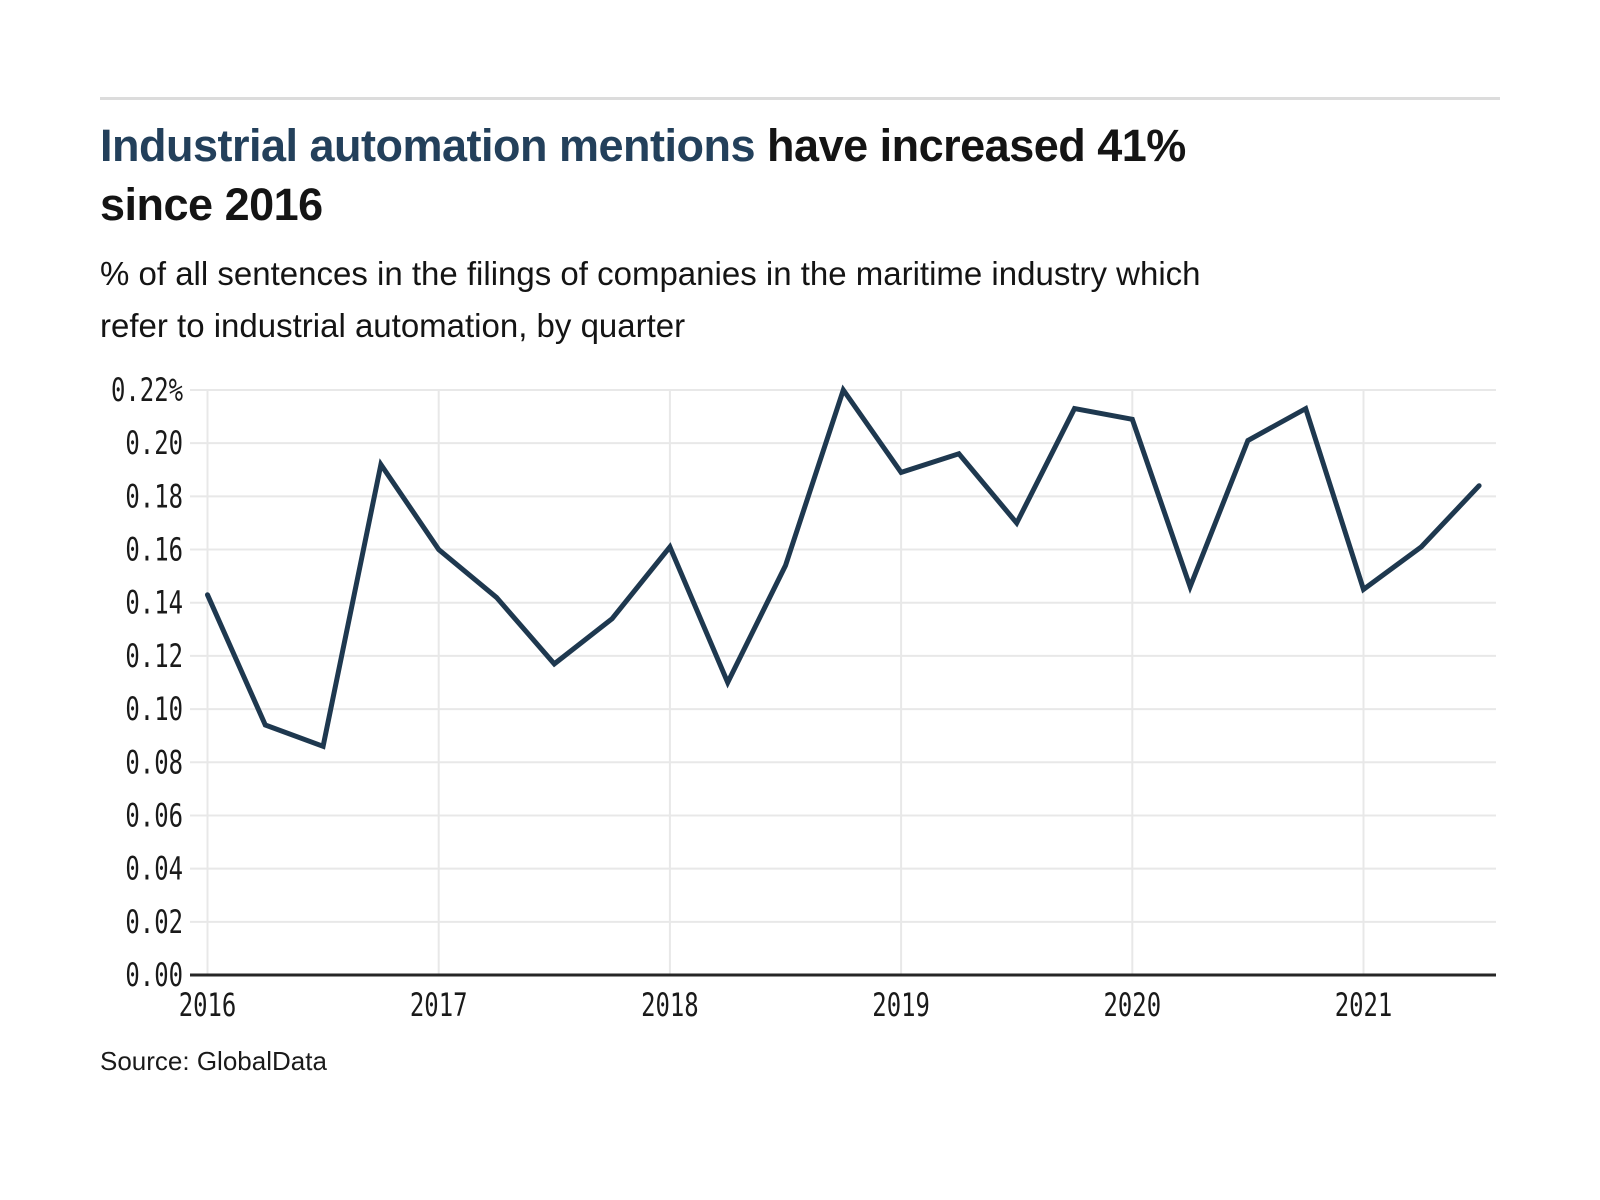 The image size is (1600, 1200). Describe the element at coordinates (154, 603) in the screenshot. I see `y-tick-label: 0.14` at that location.